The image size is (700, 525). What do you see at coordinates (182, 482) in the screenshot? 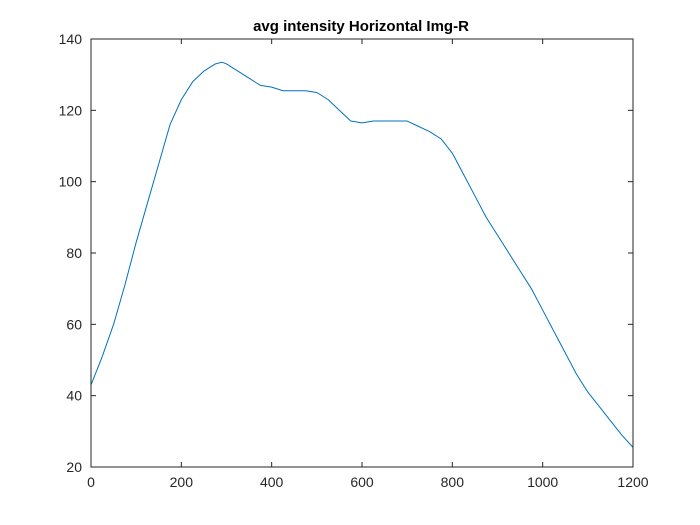
I see `x-tick-label: 200` at bounding box center [182, 482].